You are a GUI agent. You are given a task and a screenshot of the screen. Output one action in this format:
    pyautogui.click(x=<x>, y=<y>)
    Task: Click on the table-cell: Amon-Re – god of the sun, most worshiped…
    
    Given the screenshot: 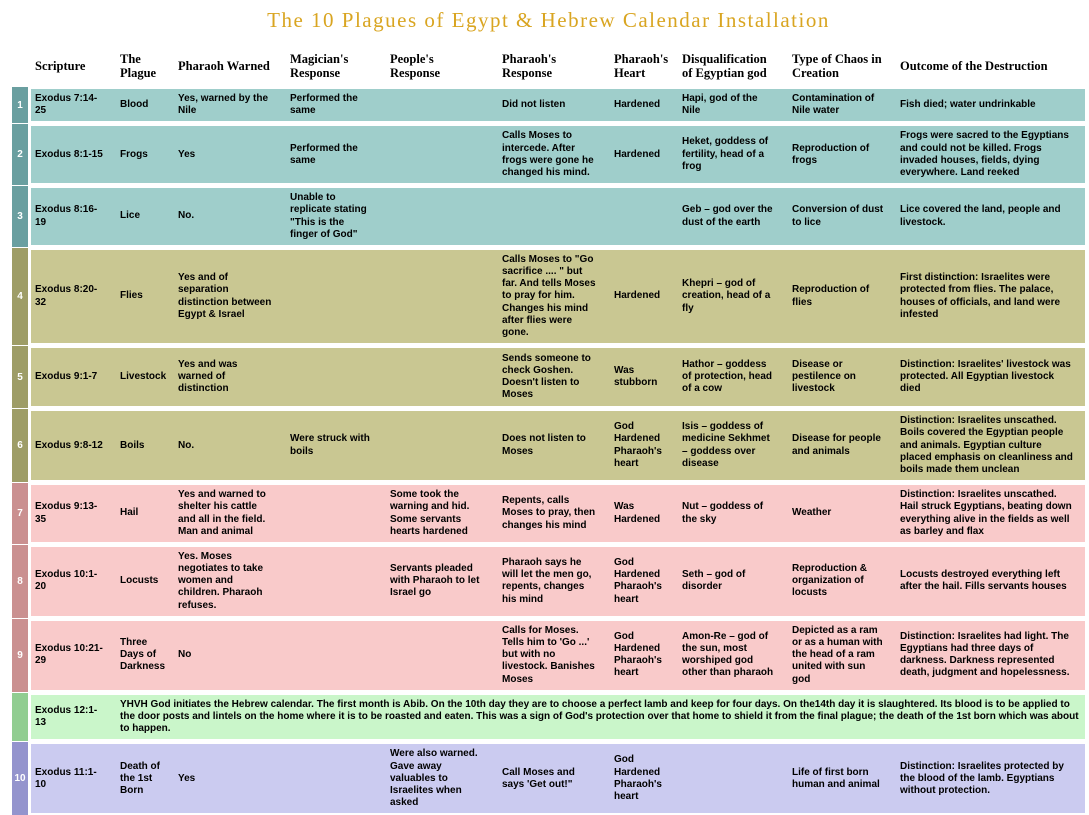 What is the action you would take?
    pyautogui.click(x=728, y=654)
    